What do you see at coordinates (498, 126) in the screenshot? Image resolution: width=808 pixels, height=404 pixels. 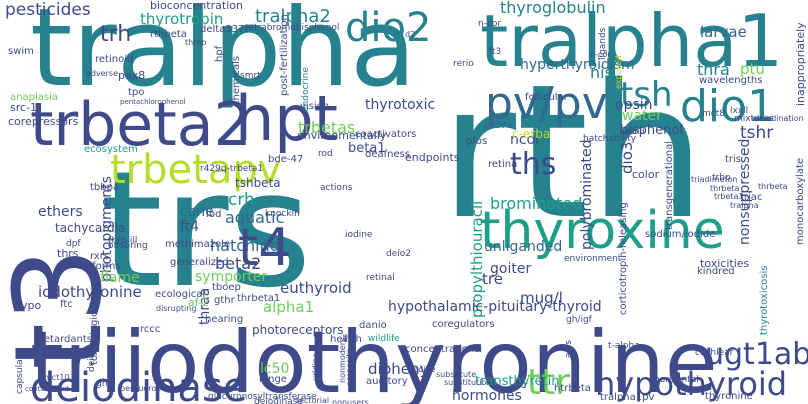 I see `word-e457a: e457a` at bounding box center [498, 126].